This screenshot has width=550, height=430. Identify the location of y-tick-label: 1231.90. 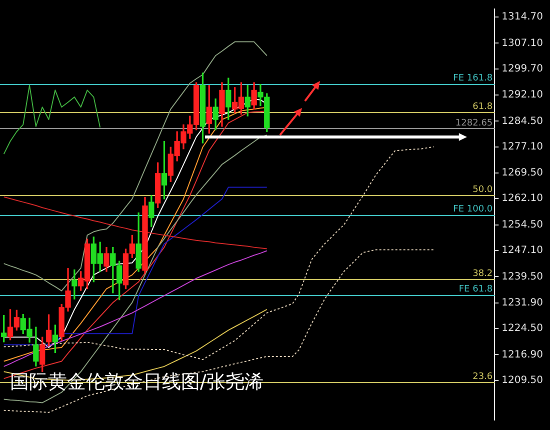
(523, 303).